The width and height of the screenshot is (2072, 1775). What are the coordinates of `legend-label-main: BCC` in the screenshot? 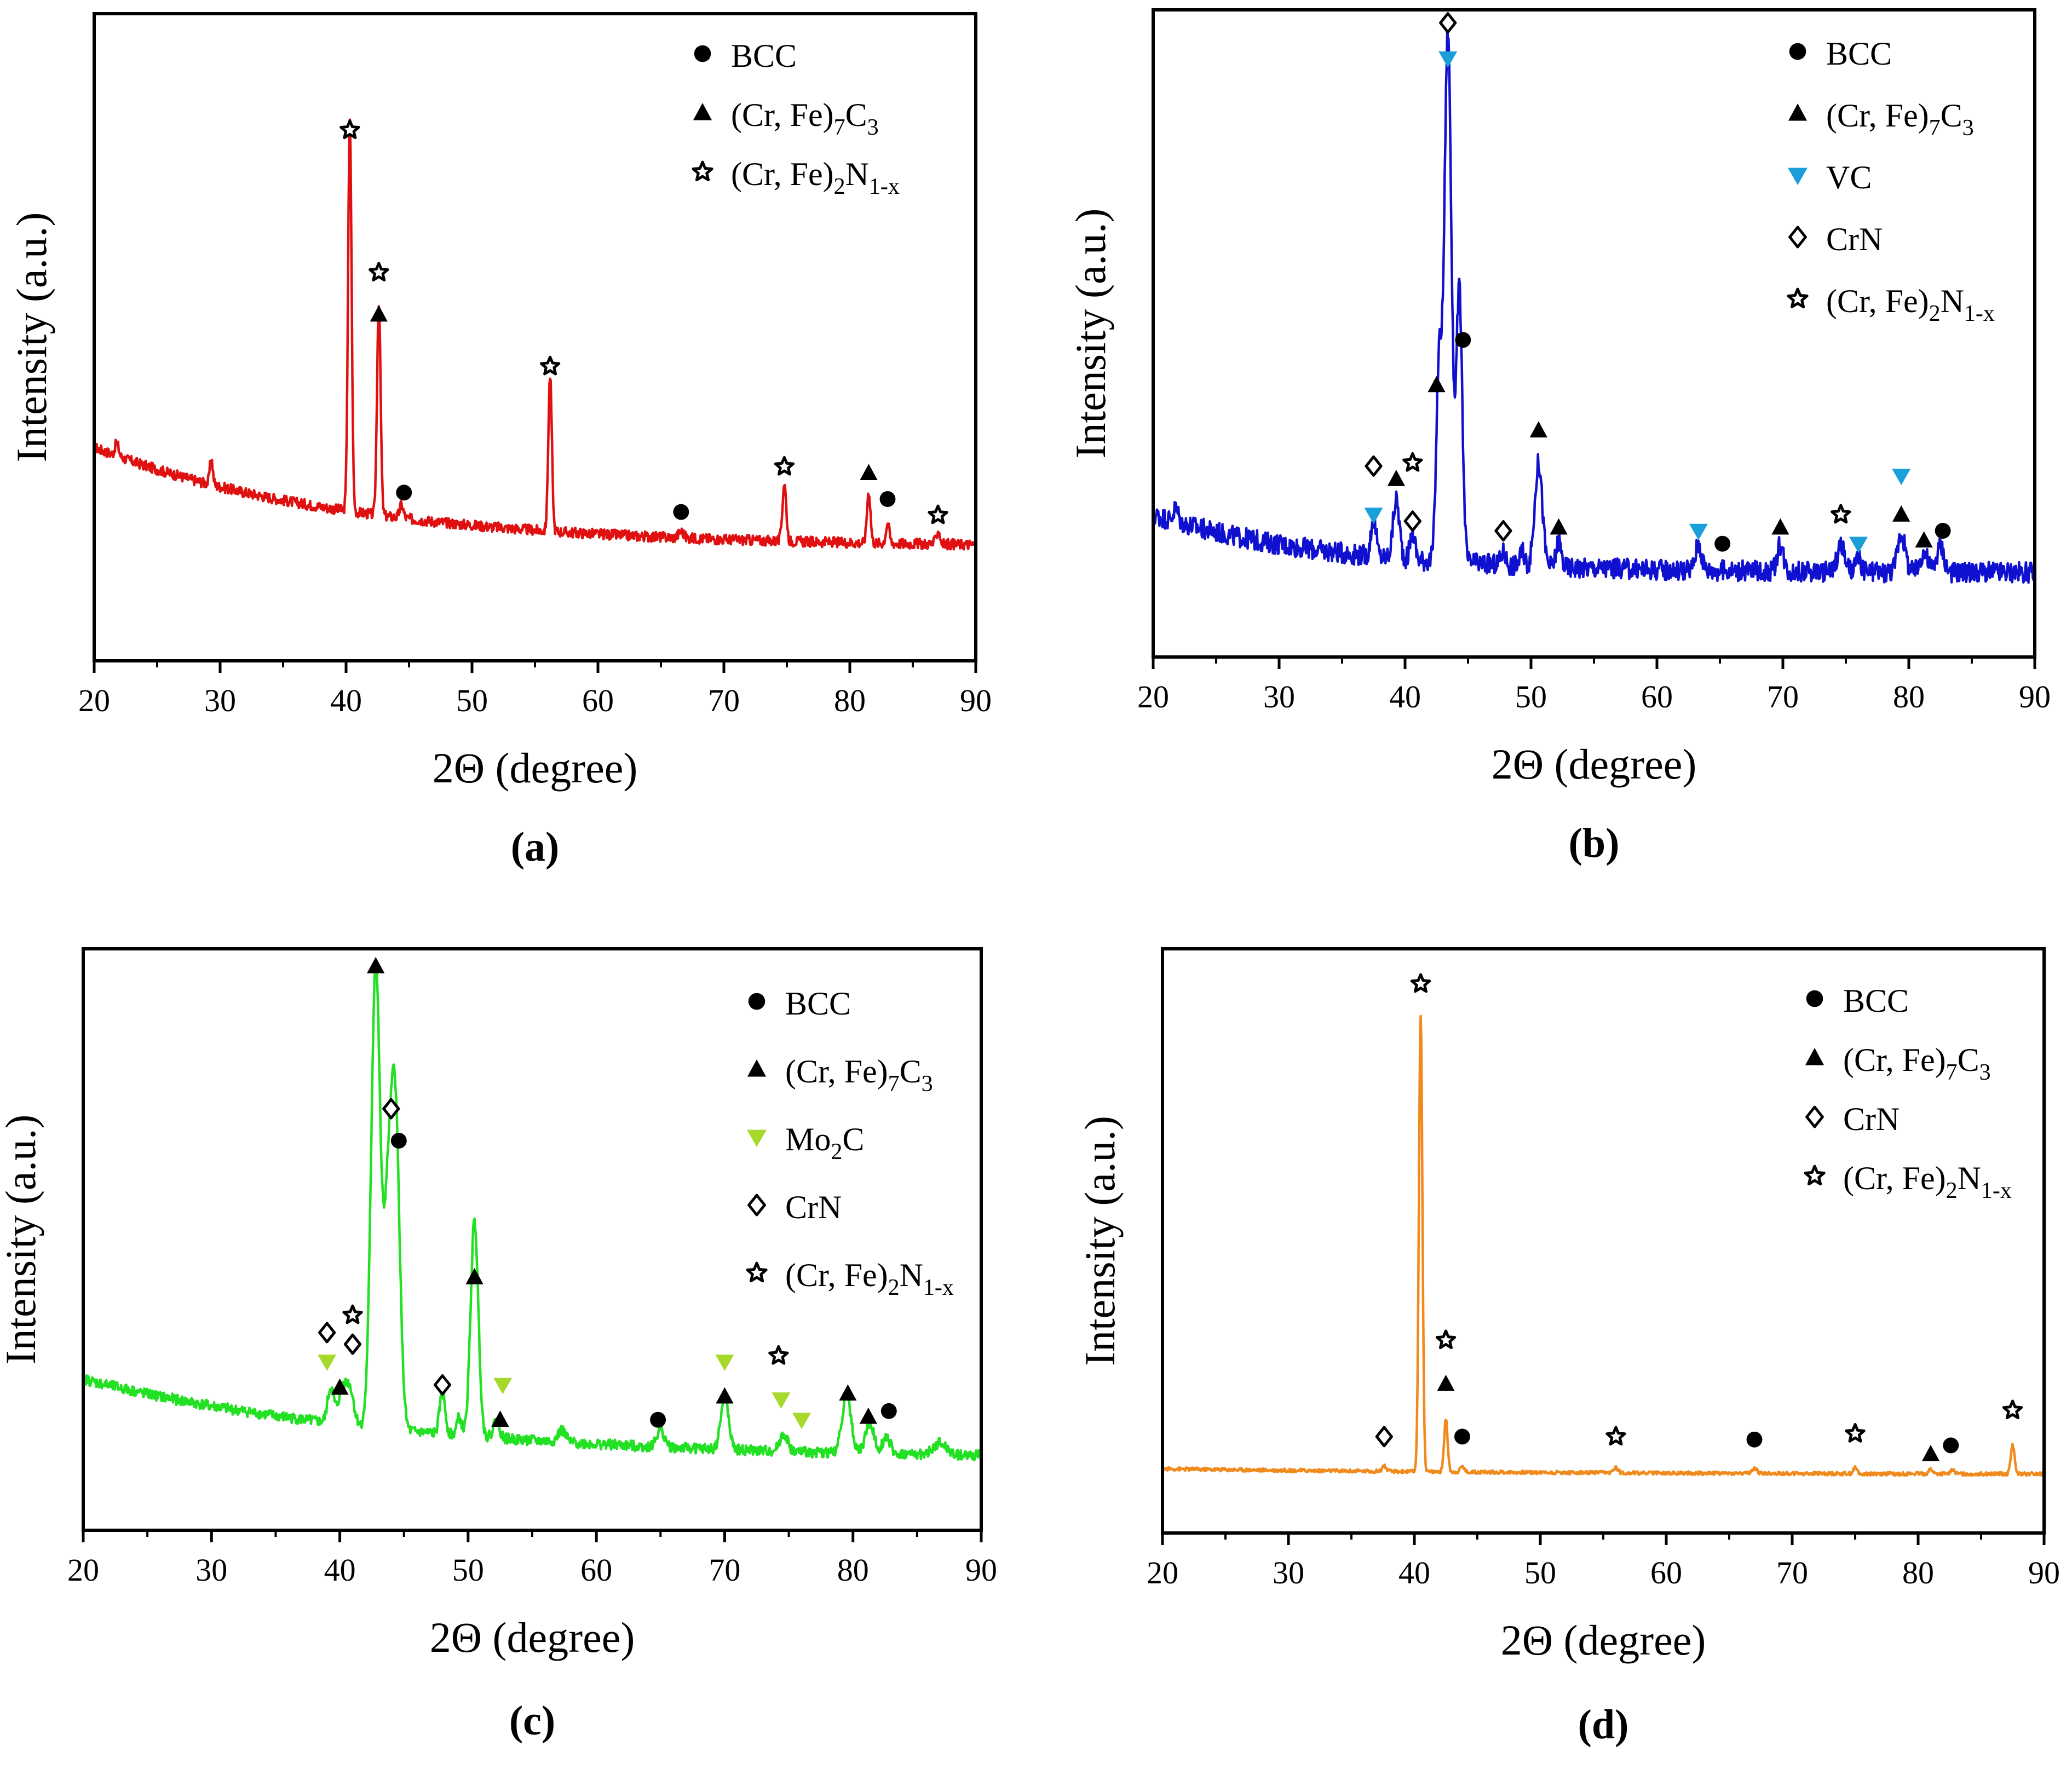 It's located at (764, 56).